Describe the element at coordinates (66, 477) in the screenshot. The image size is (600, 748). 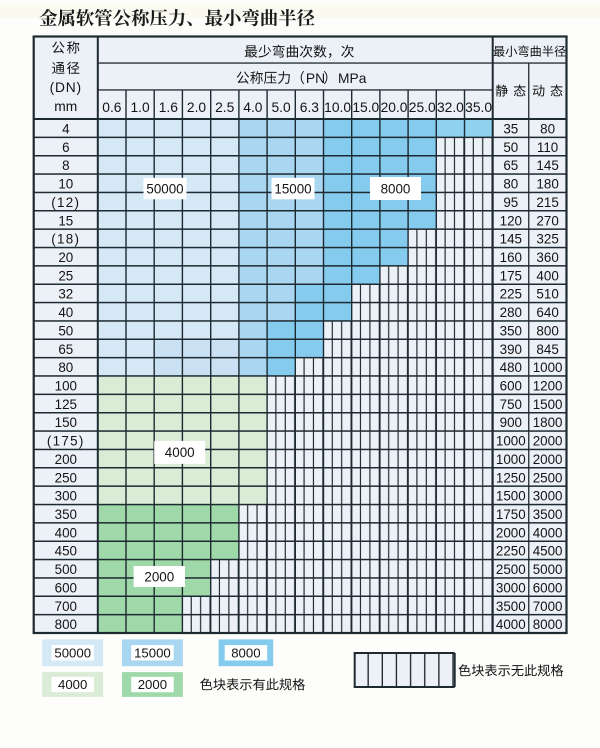
I see `svg-text: 250` at that location.